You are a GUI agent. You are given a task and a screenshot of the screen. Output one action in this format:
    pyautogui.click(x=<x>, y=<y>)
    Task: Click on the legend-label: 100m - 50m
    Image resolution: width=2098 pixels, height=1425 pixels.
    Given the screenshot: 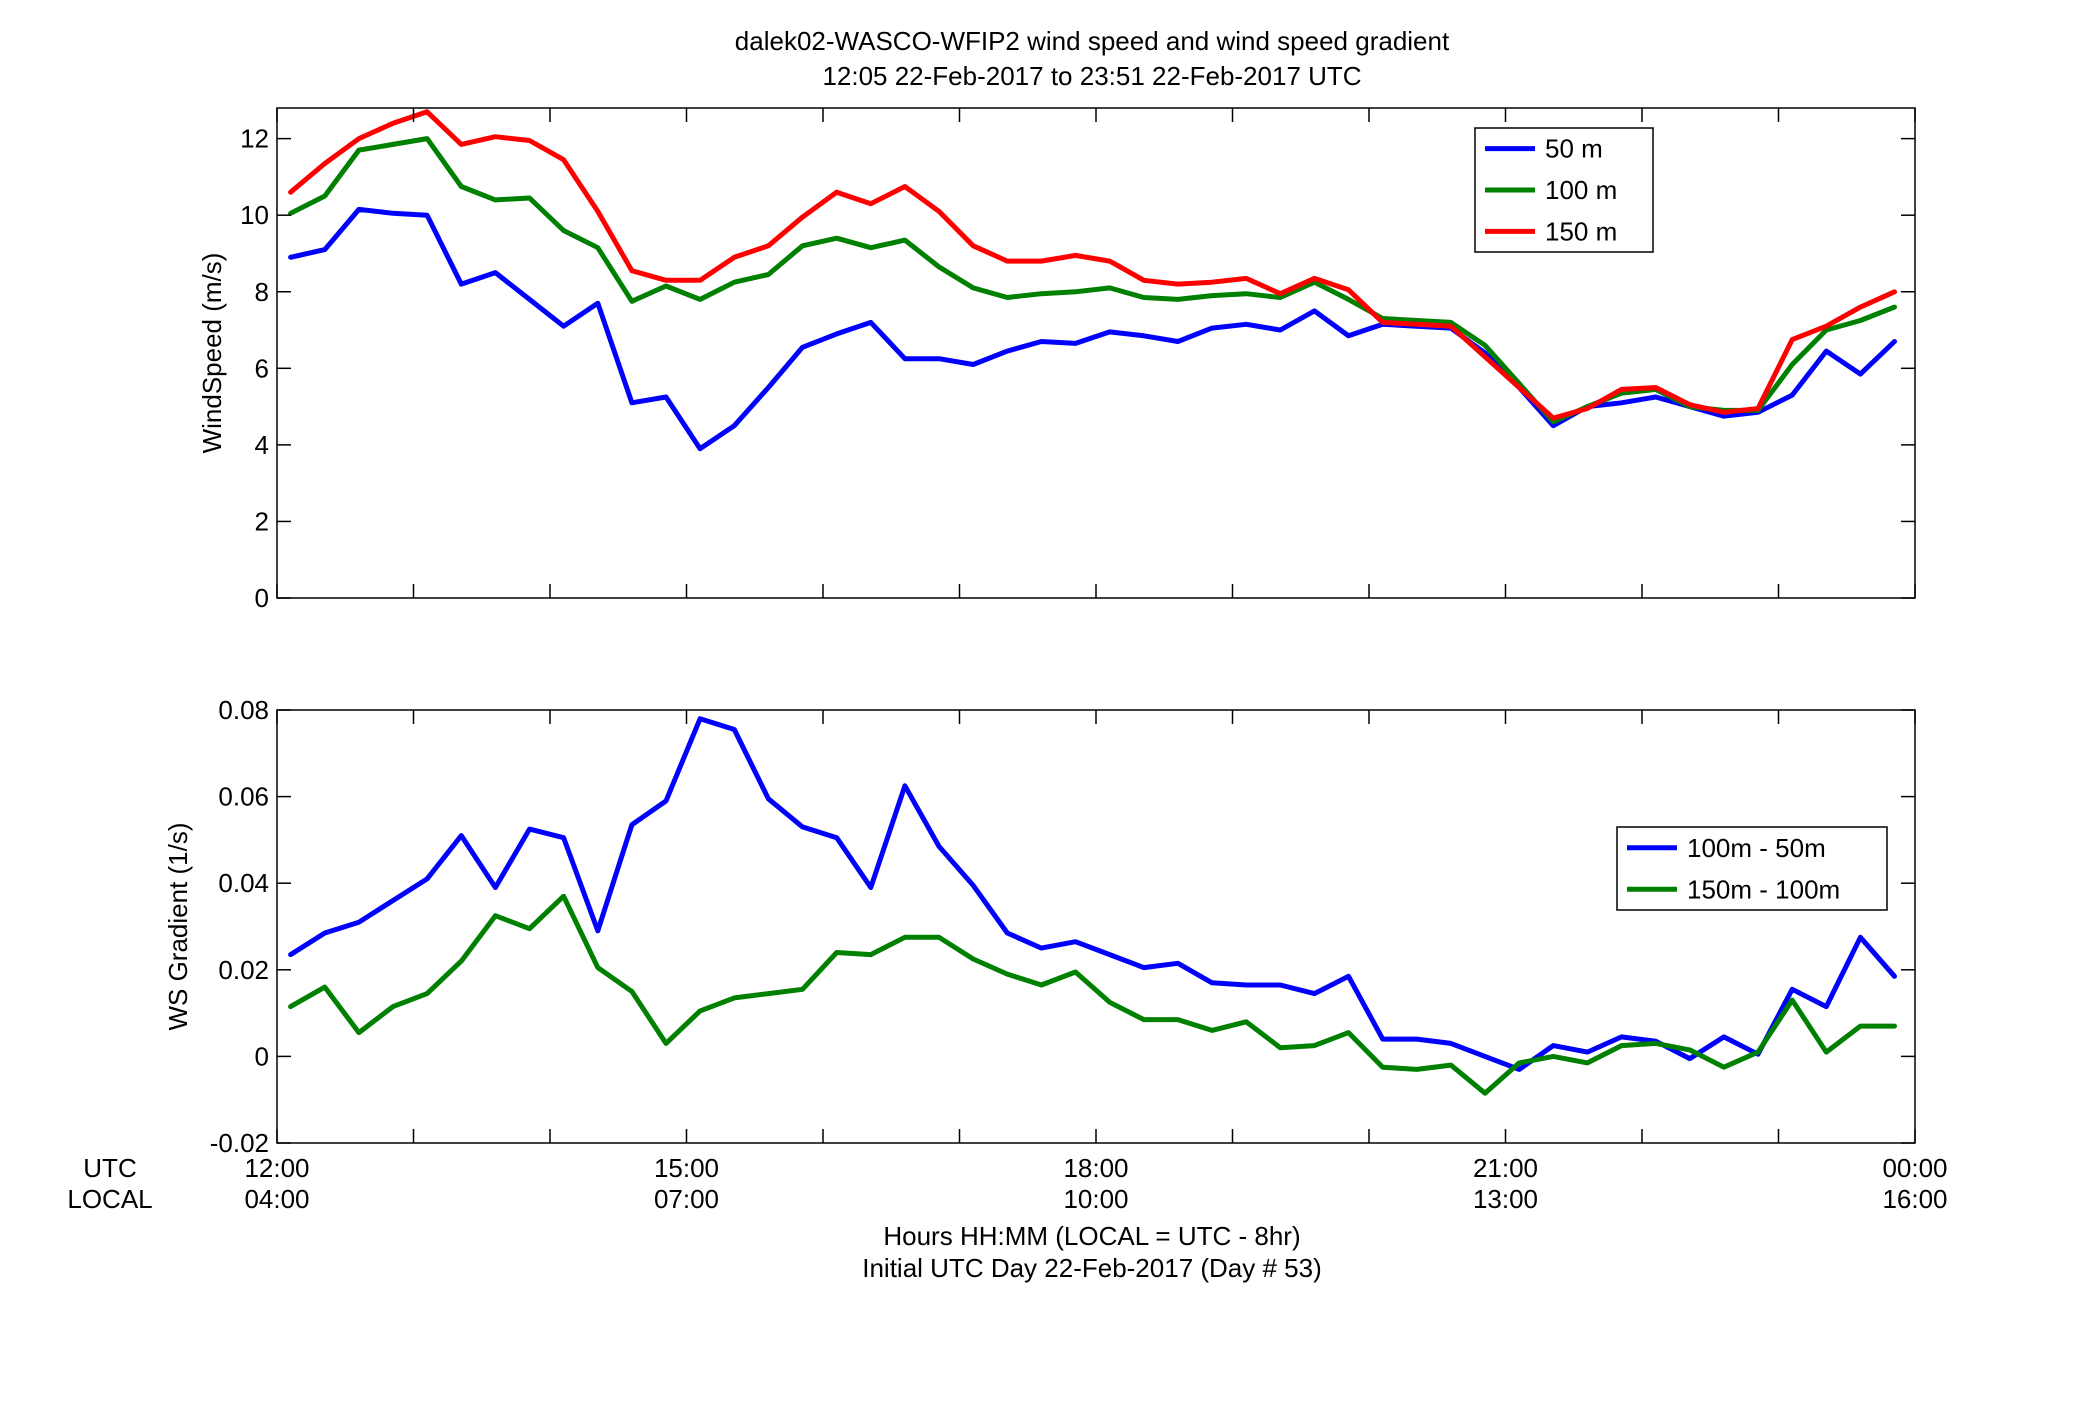 What is the action you would take?
    pyautogui.click(x=1756, y=848)
    